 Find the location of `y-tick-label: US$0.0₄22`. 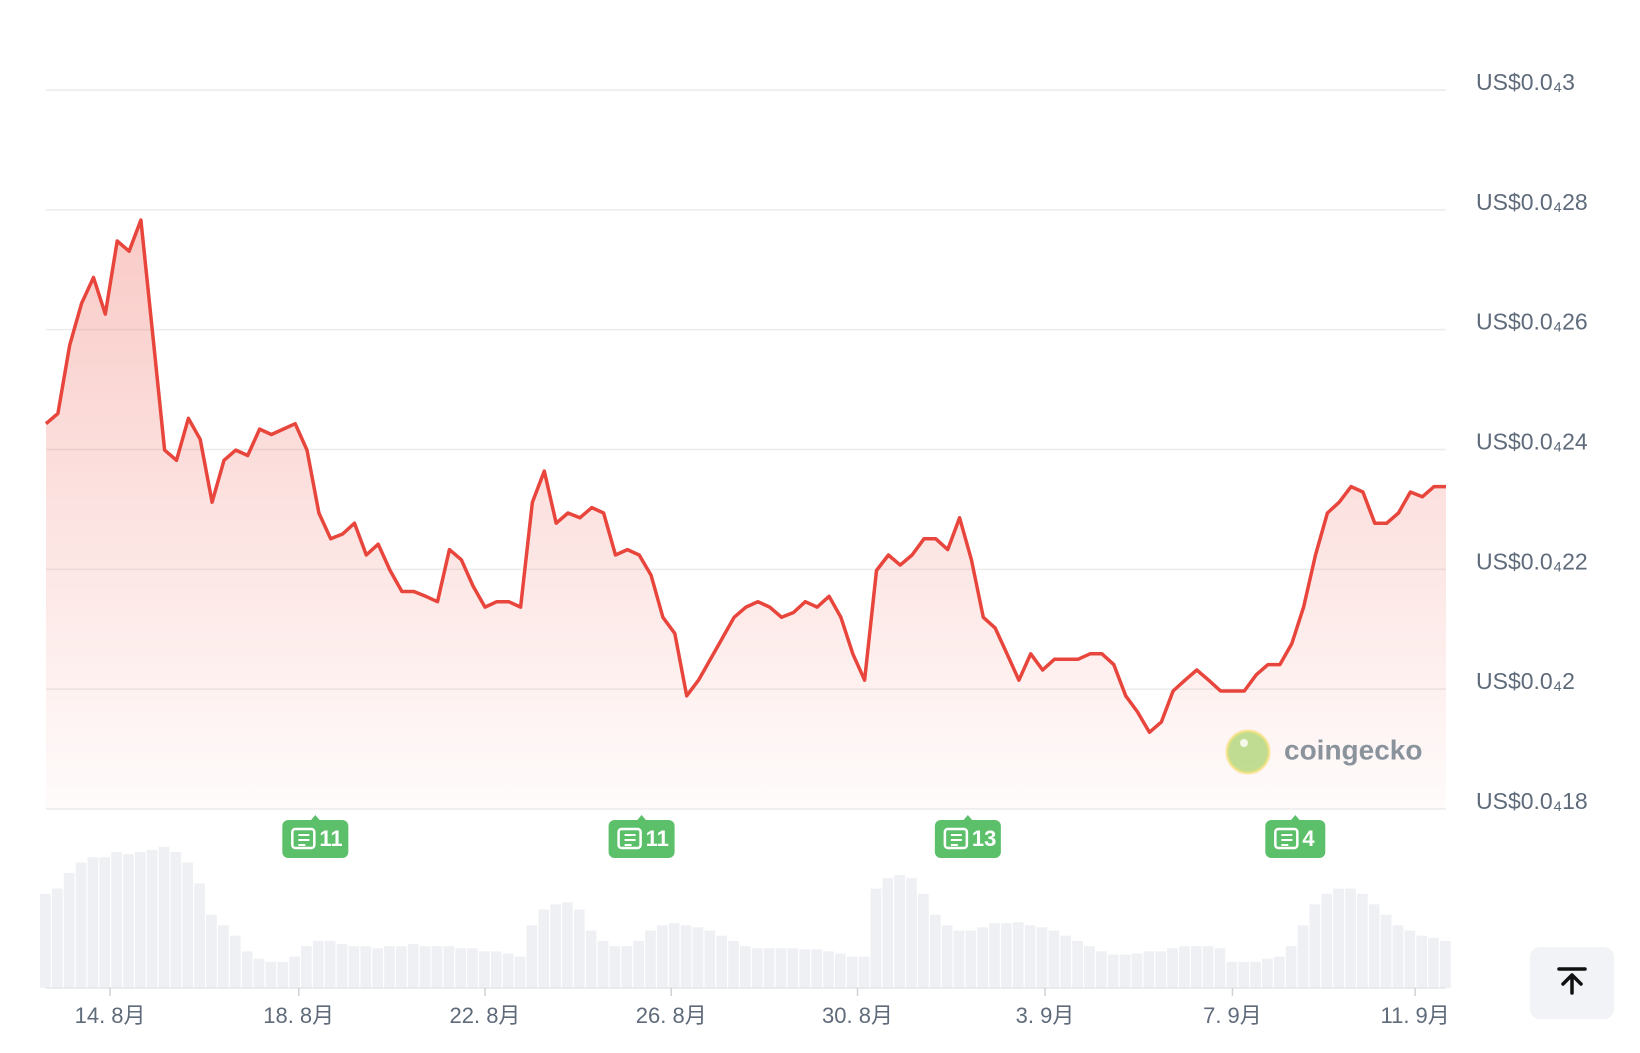

y-tick-label: US$0.0₄22 is located at coordinates (1532, 561).